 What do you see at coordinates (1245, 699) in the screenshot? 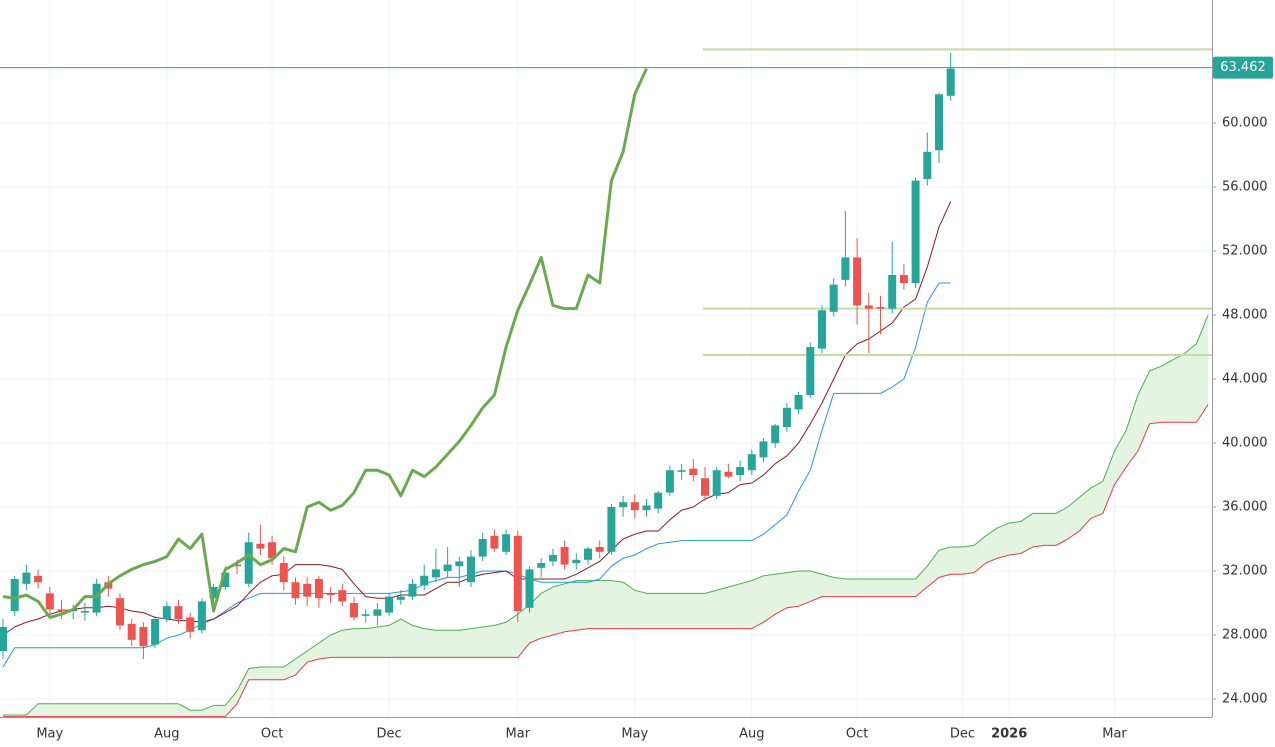
I see `y-tick-label: 24.000` at bounding box center [1245, 699].